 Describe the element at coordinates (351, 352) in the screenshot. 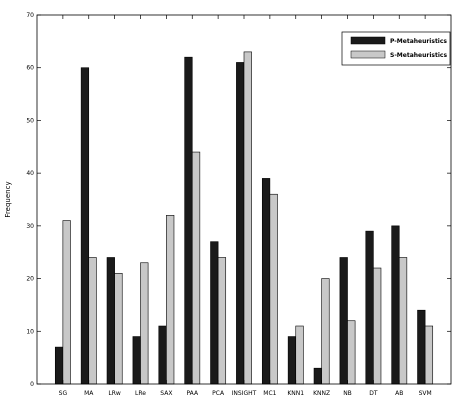

I see `bar-s-nb` at that location.